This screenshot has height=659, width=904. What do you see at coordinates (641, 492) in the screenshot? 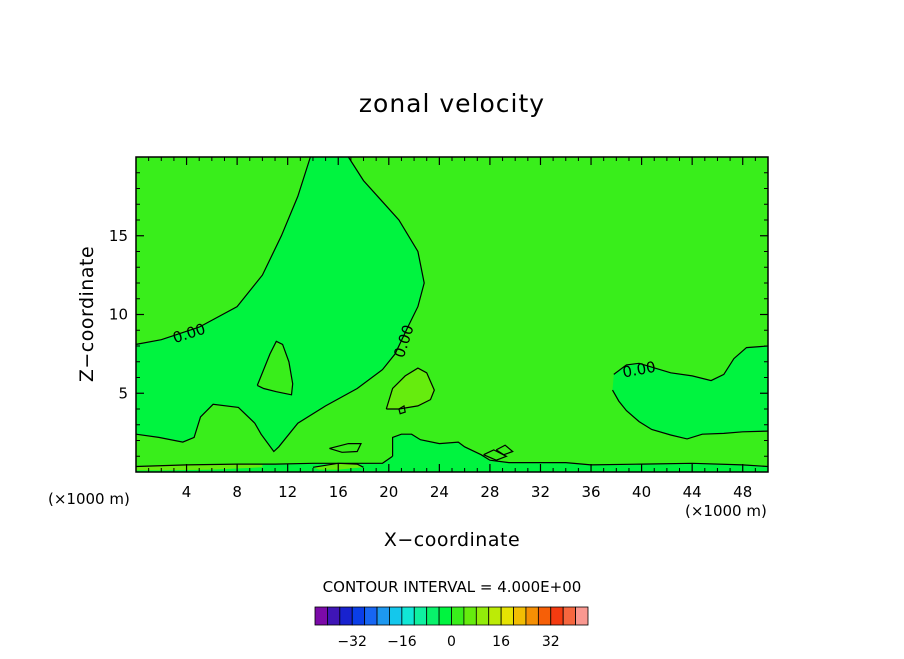
I see `x-tick-label-40: 40` at bounding box center [641, 492].